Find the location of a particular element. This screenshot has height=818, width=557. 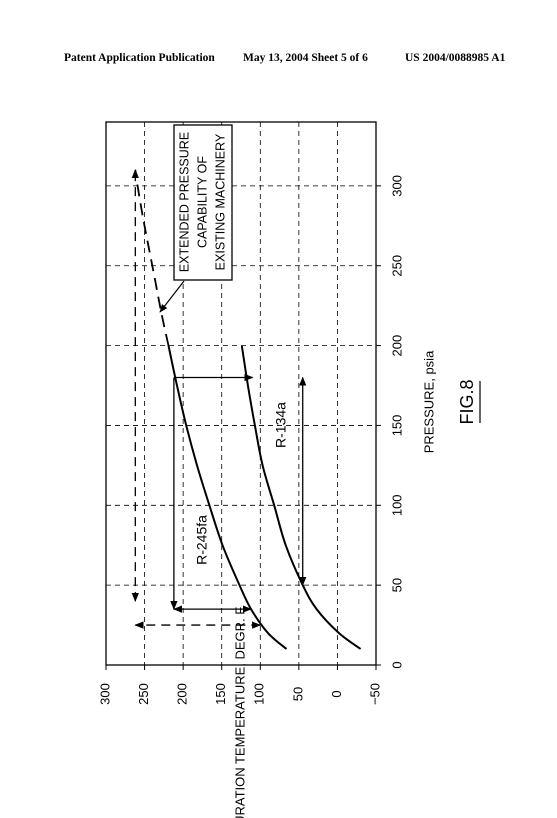

date-sheet: May 13, 2004 Sheet 5 of 6 is located at coordinates (305, 58).